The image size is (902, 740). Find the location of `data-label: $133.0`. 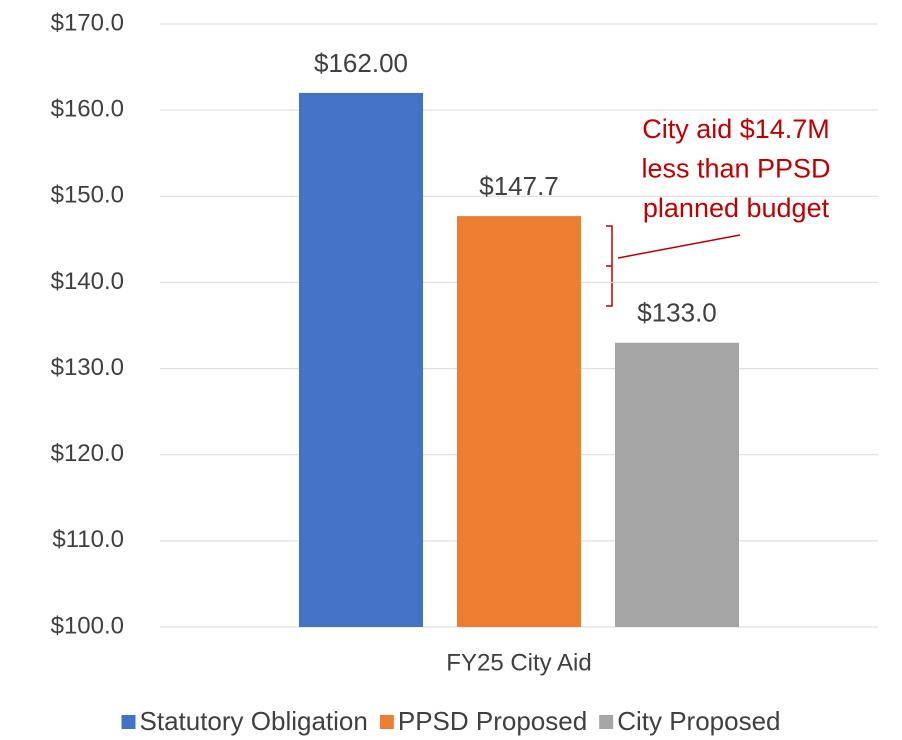

data-label: $133.0 is located at coordinates (677, 313).